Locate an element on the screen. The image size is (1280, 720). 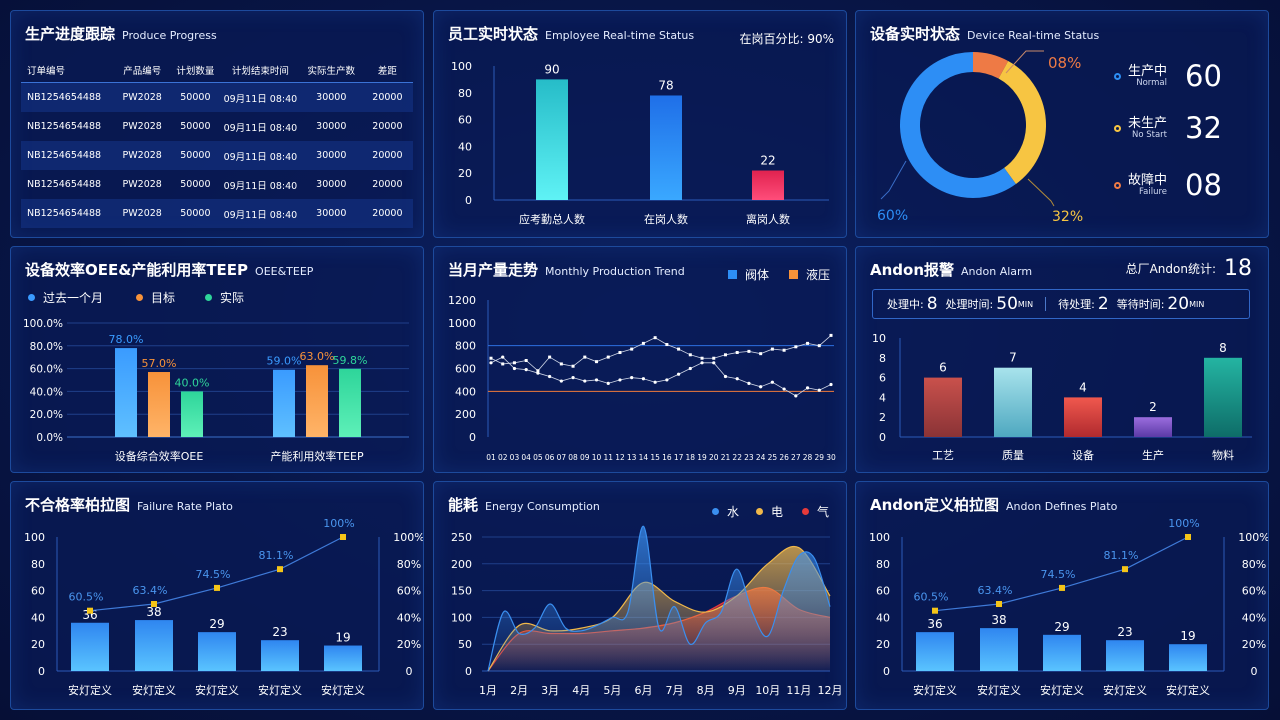
cumulative-label: 81.1% is located at coordinates (1121, 555).